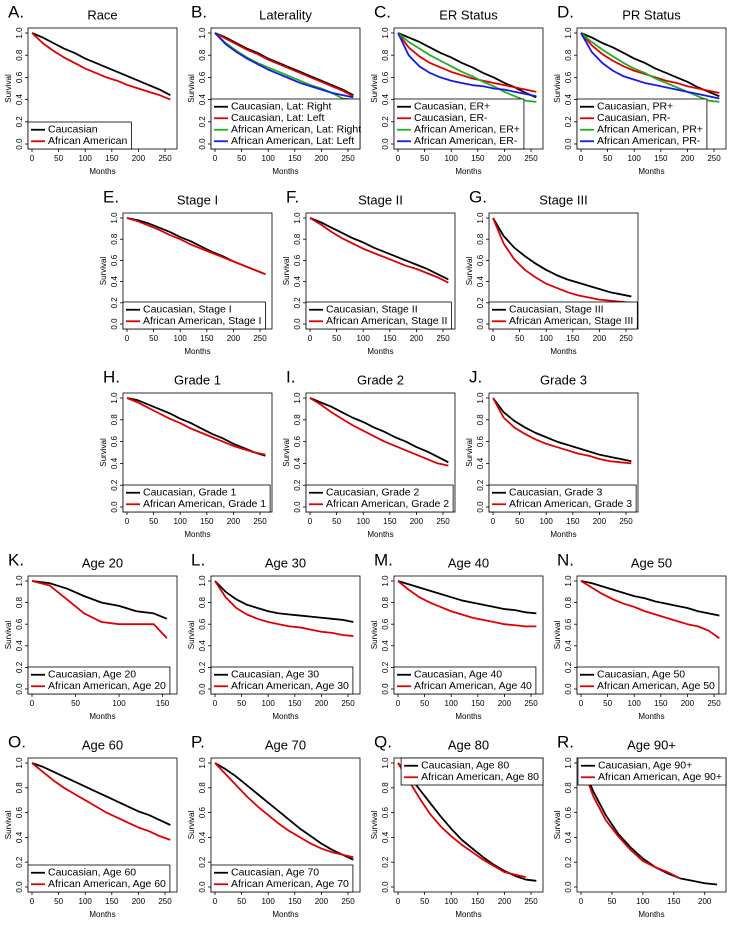 This screenshot has height=928, width=729. What do you see at coordinates (660, 777) in the screenshot?
I see `legend-label: African American, Age 90+` at bounding box center [660, 777].